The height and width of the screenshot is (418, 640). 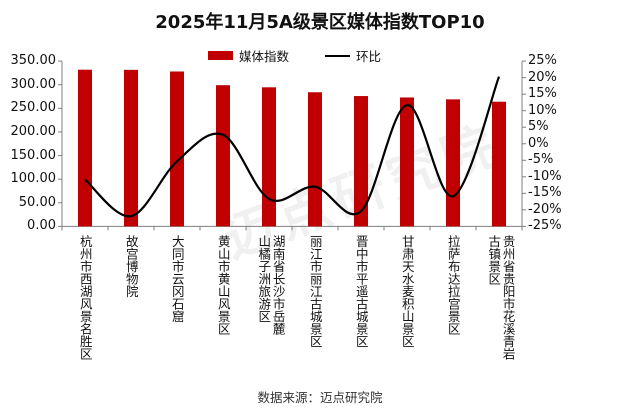 I want to click on x-tick-label: 丽江市丽江古城景区, so click(x=315, y=291).